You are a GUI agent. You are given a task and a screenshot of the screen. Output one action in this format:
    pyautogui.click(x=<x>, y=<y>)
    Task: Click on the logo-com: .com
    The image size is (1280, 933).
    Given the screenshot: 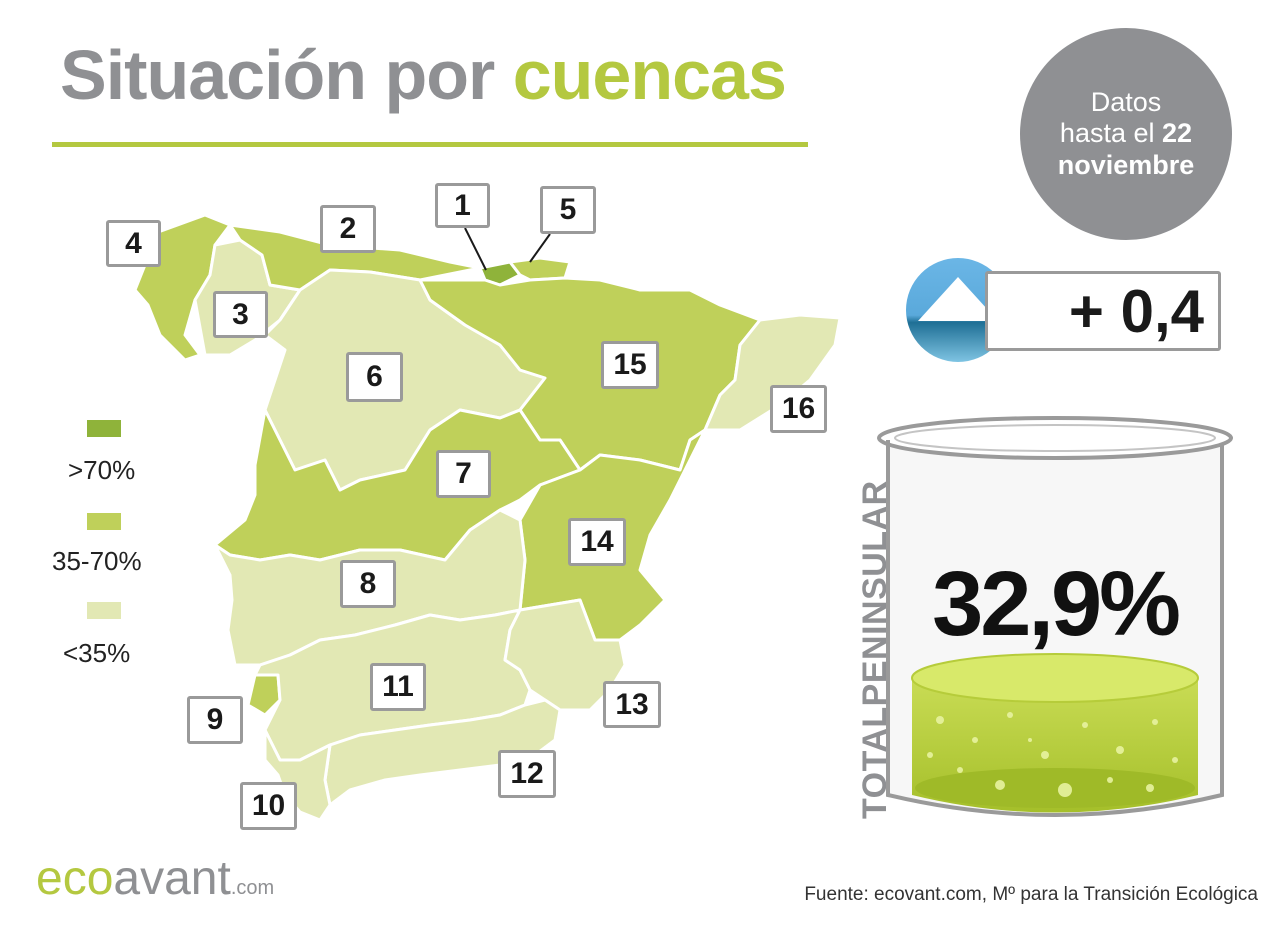 What is the action you would take?
    pyautogui.click(x=252, y=888)
    